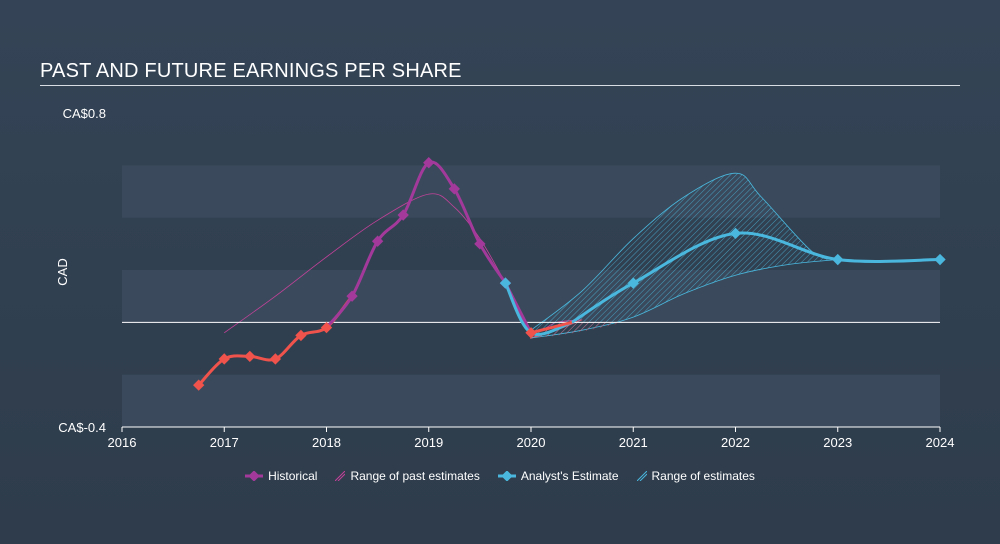  Describe the element at coordinates (224, 442) in the screenshot. I see `x-tick-label: 2017` at that location.